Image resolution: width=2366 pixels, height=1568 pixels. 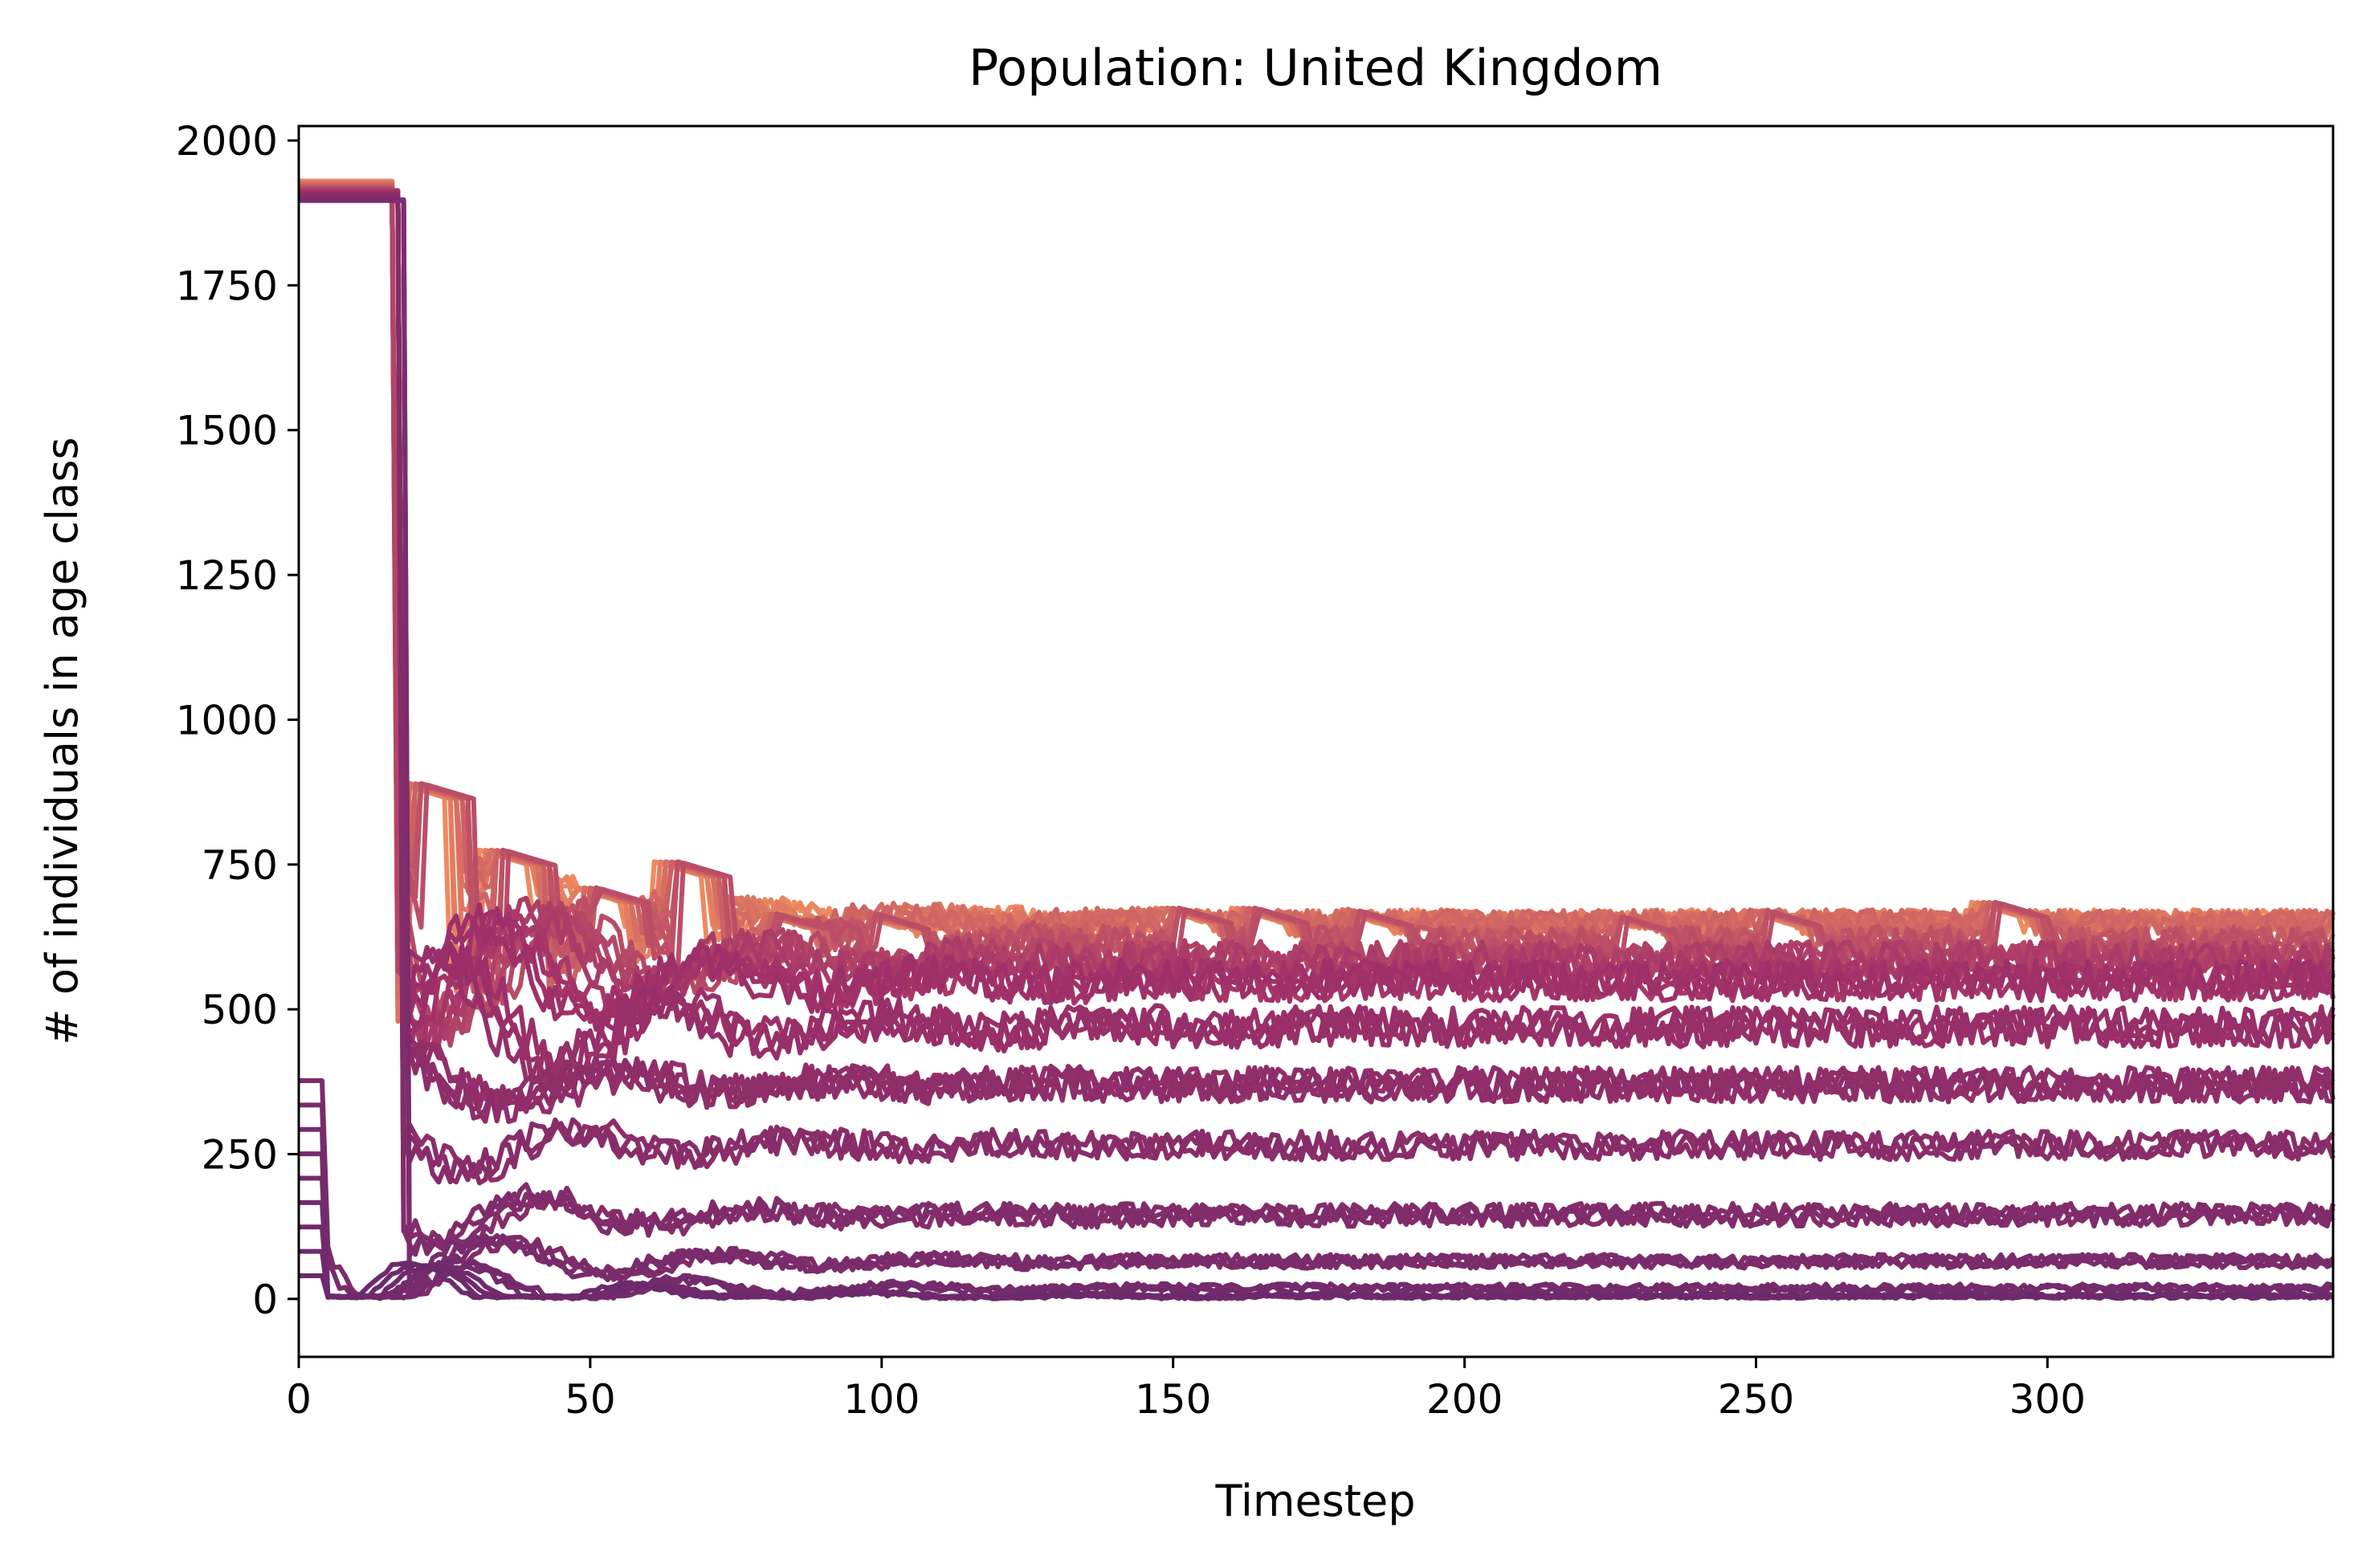 I want to click on x-tick-label: 250, so click(x=1756, y=1399).